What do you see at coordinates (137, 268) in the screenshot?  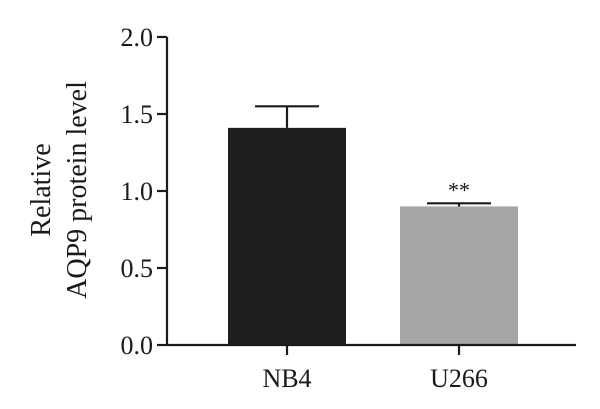 I see `y-tick-label: 0.5` at bounding box center [137, 268].